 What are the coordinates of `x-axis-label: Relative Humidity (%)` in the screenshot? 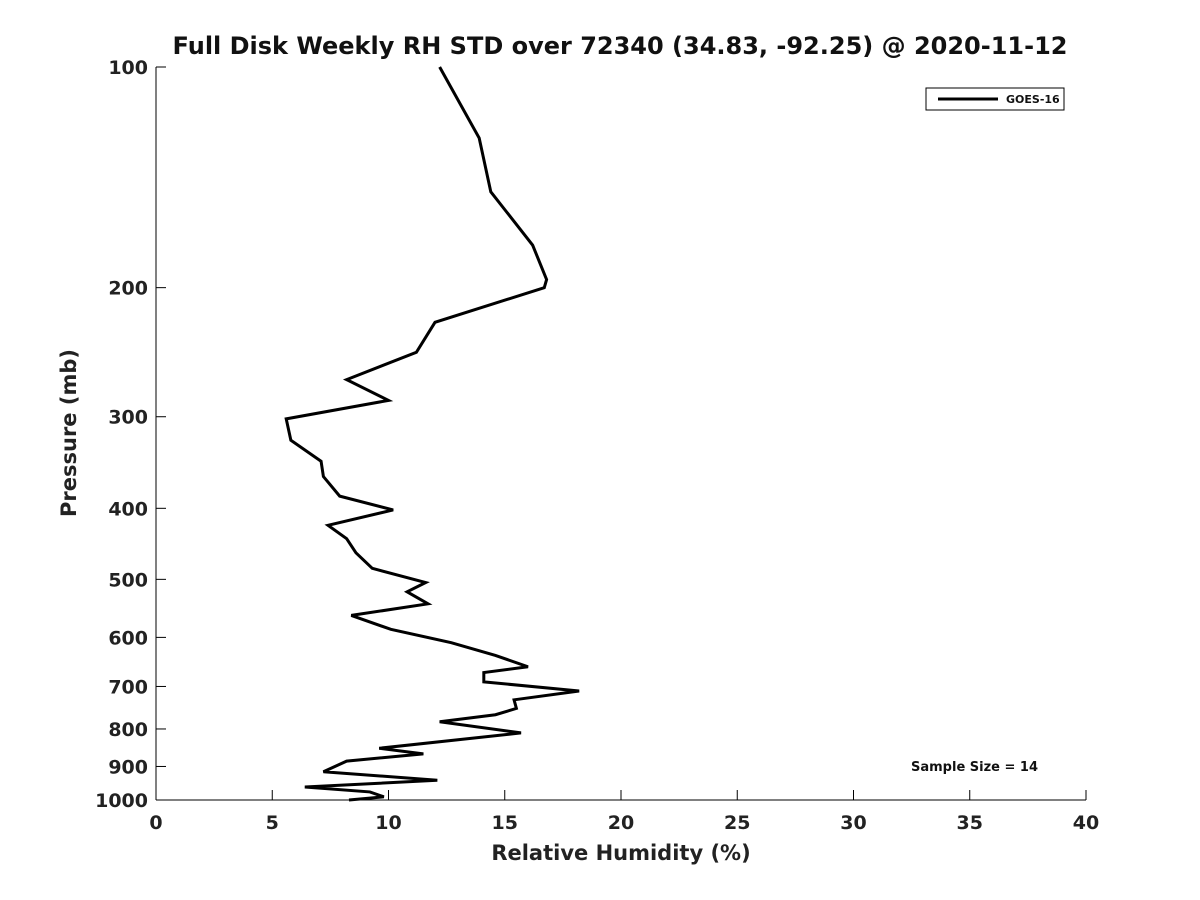 It's located at (620, 853).